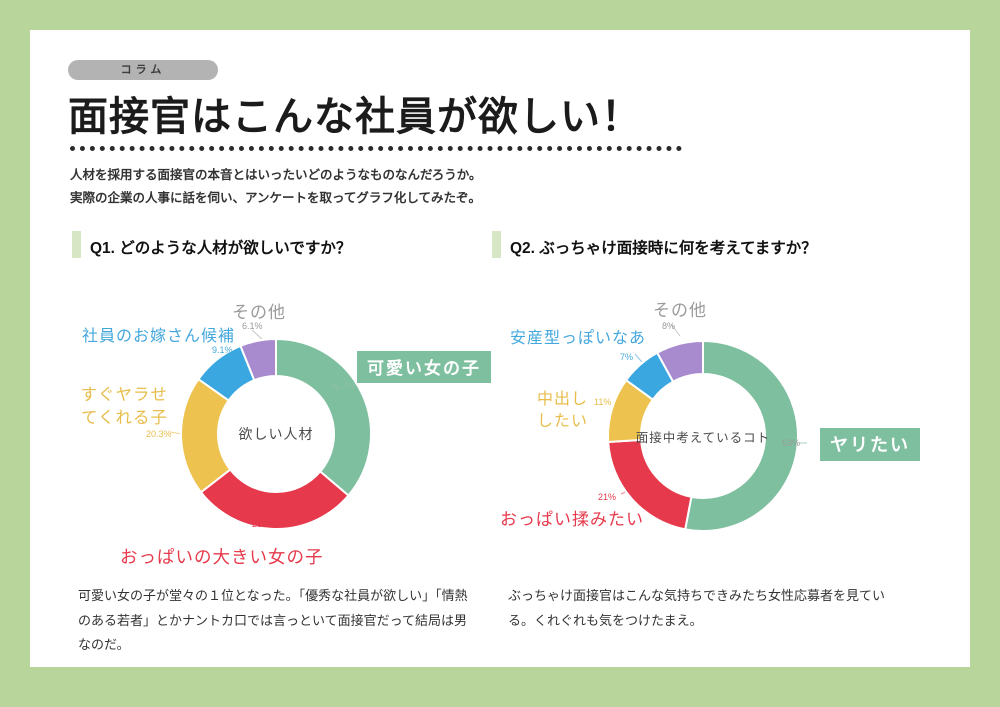 Image resolution: width=1000 pixels, height=707 pixels. I want to click on page-title: 面接官はこんな社員が欲しい！, so click(355, 117).